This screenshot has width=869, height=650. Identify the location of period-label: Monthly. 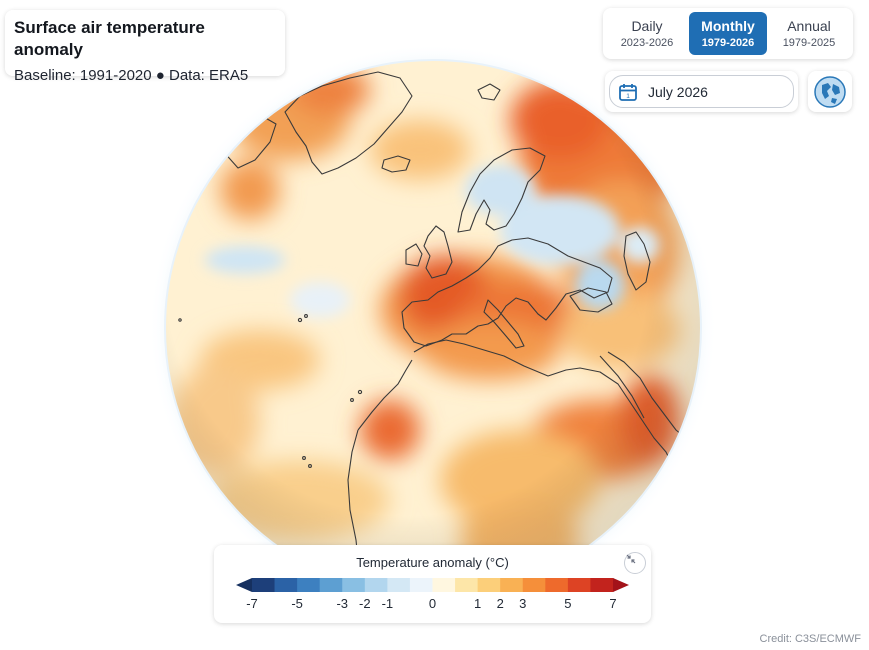
(728, 25).